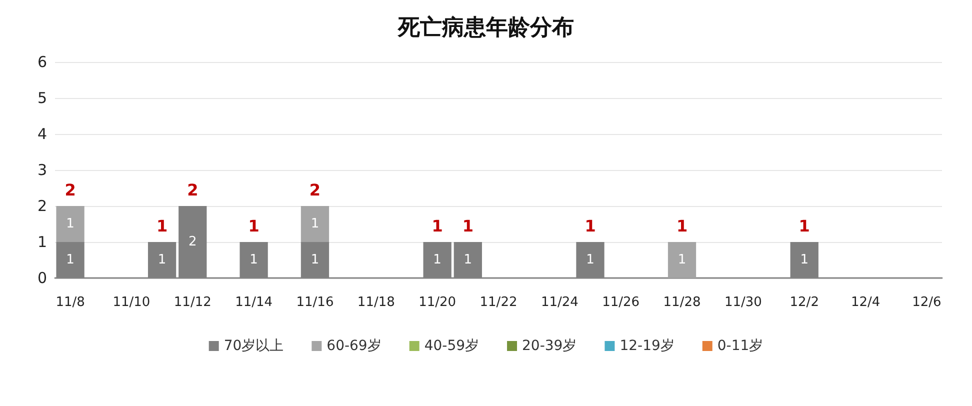 This screenshot has height=406, width=972. What do you see at coordinates (376, 302) in the screenshot?
I see `x-tick-label: 11/18` at bounding box center [376, 302].